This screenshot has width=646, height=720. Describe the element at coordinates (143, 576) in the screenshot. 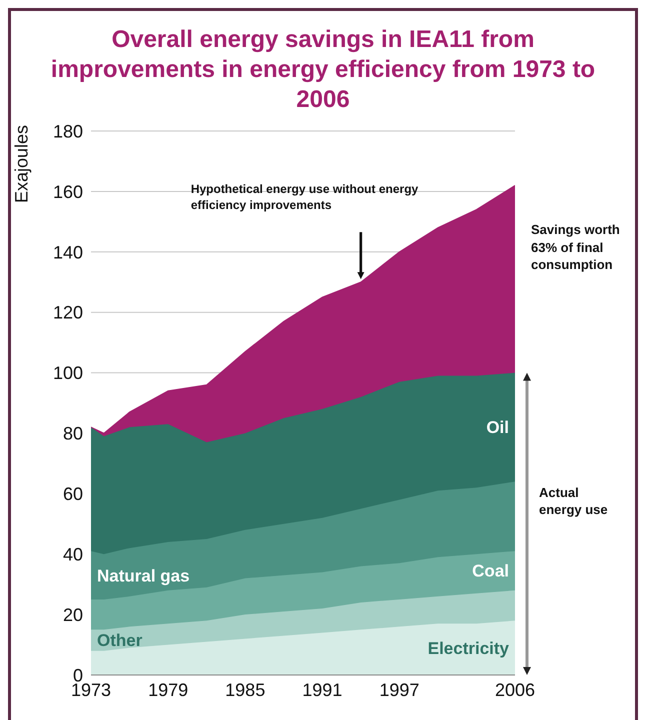

I see `series-label: Natural gas` at that location.